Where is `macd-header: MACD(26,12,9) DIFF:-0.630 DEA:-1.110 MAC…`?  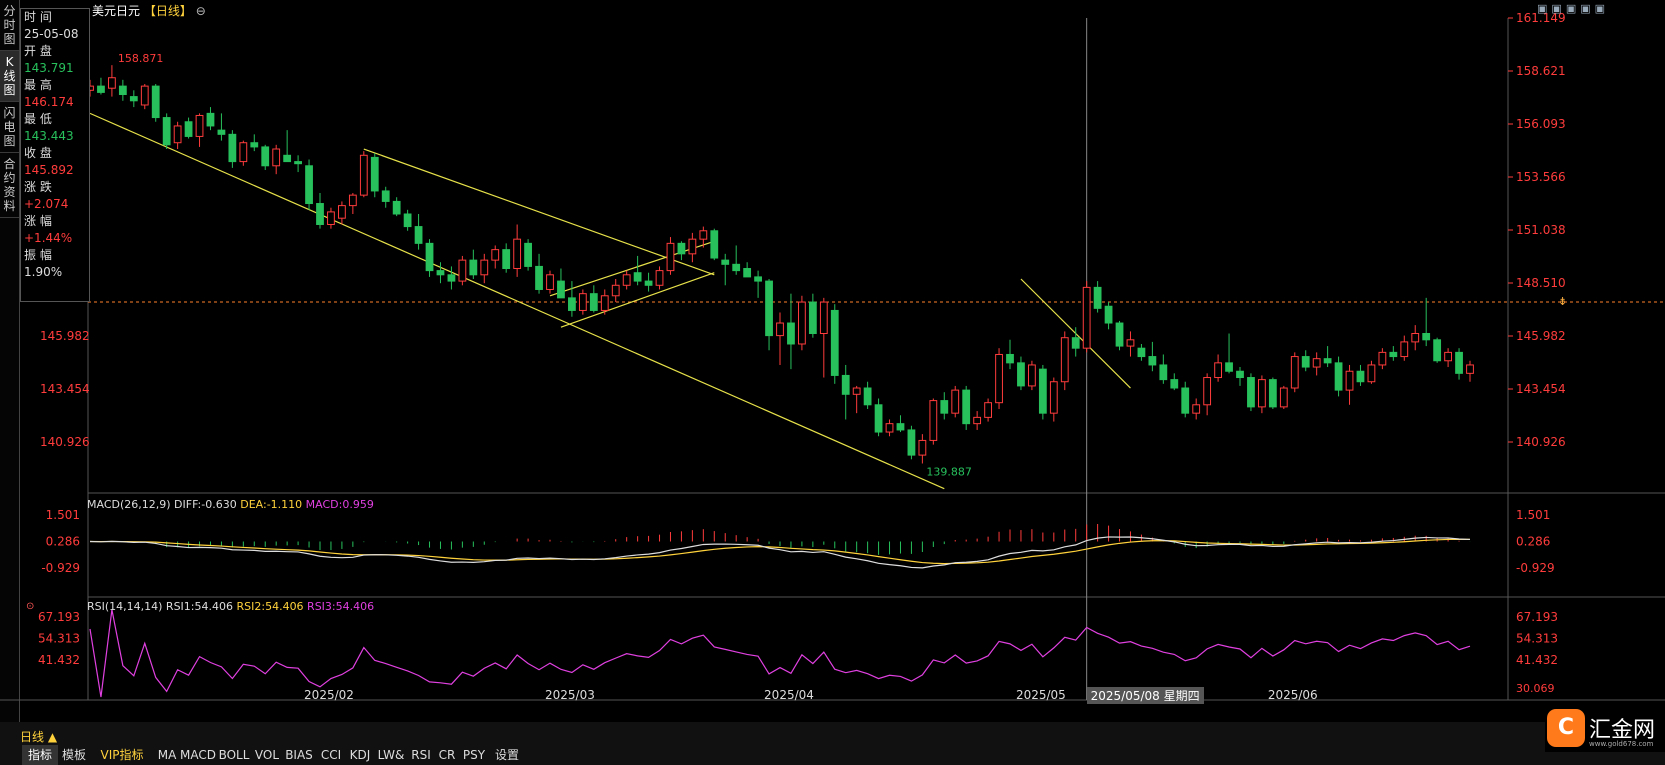
macd-header: MACD(26,12,9) DIFF:-0.630 DEA:-1.110 MAC… is located at coordinates (230, 504).